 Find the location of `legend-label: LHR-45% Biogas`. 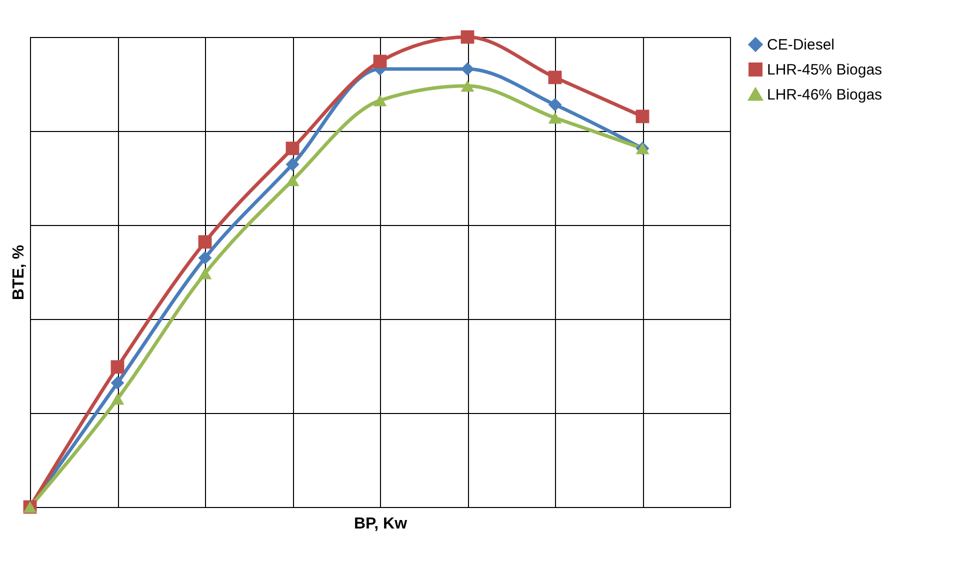

legend-label: LHR-45% Biogas is located at coordinates (824, 70).